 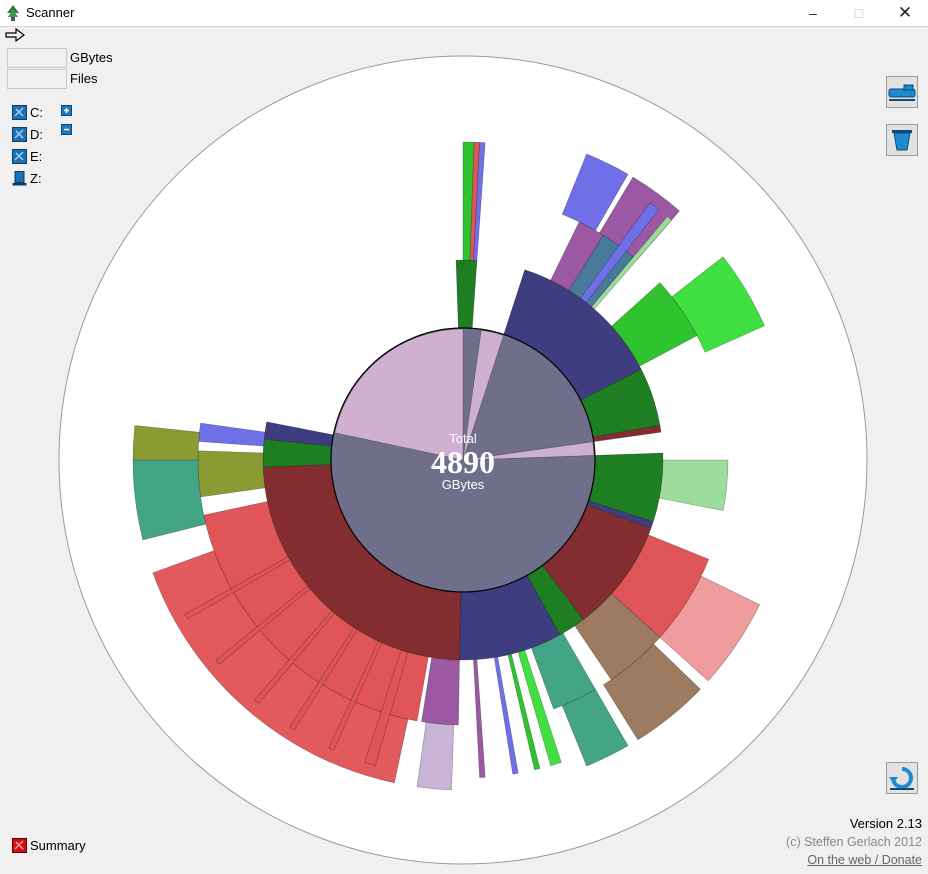 What do you see at coordinates (813, 13) in the screenshot?
I see `minimize-button: –` at bounding box center [813, 13].